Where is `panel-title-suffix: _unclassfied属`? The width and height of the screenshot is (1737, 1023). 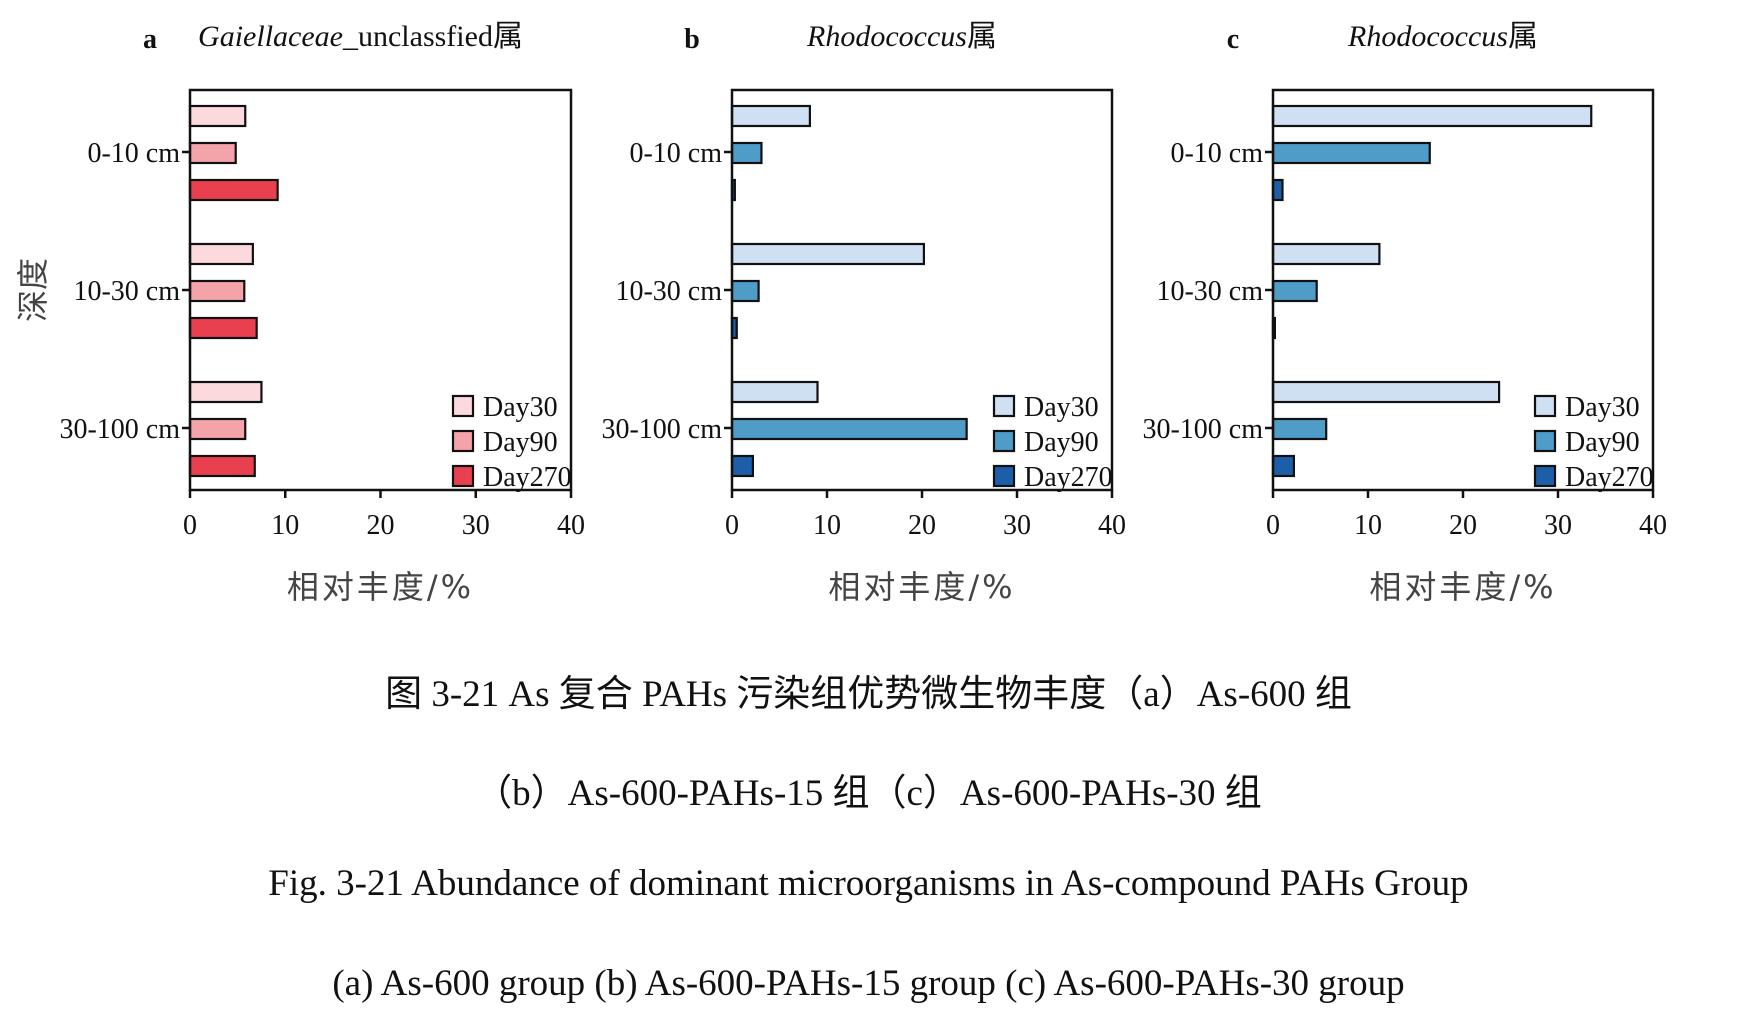
panel-title-suffix: _unclassfied属 is located at coordinates (432, 36).